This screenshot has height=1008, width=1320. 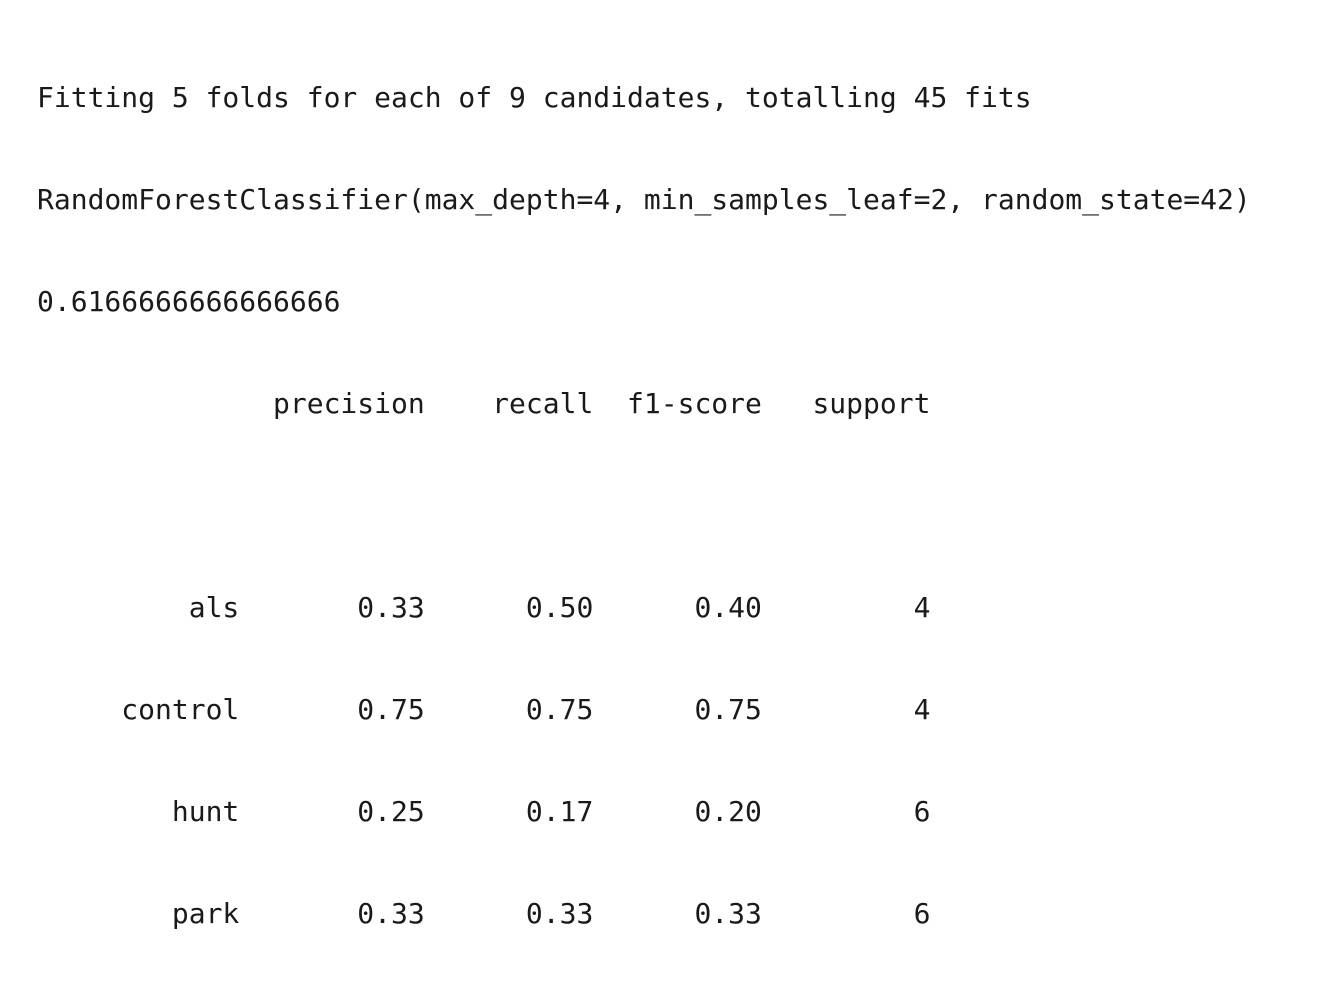 I want to click on report-row-control: control 0.75 0.75 0.75 4, so click(x=484, y=709).